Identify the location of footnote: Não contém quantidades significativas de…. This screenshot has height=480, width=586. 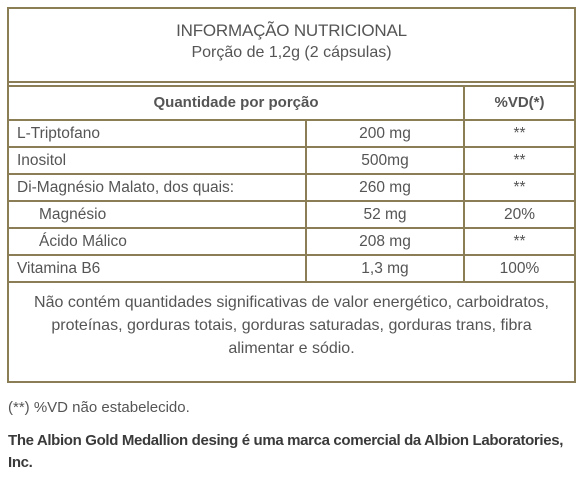
(291, 325).